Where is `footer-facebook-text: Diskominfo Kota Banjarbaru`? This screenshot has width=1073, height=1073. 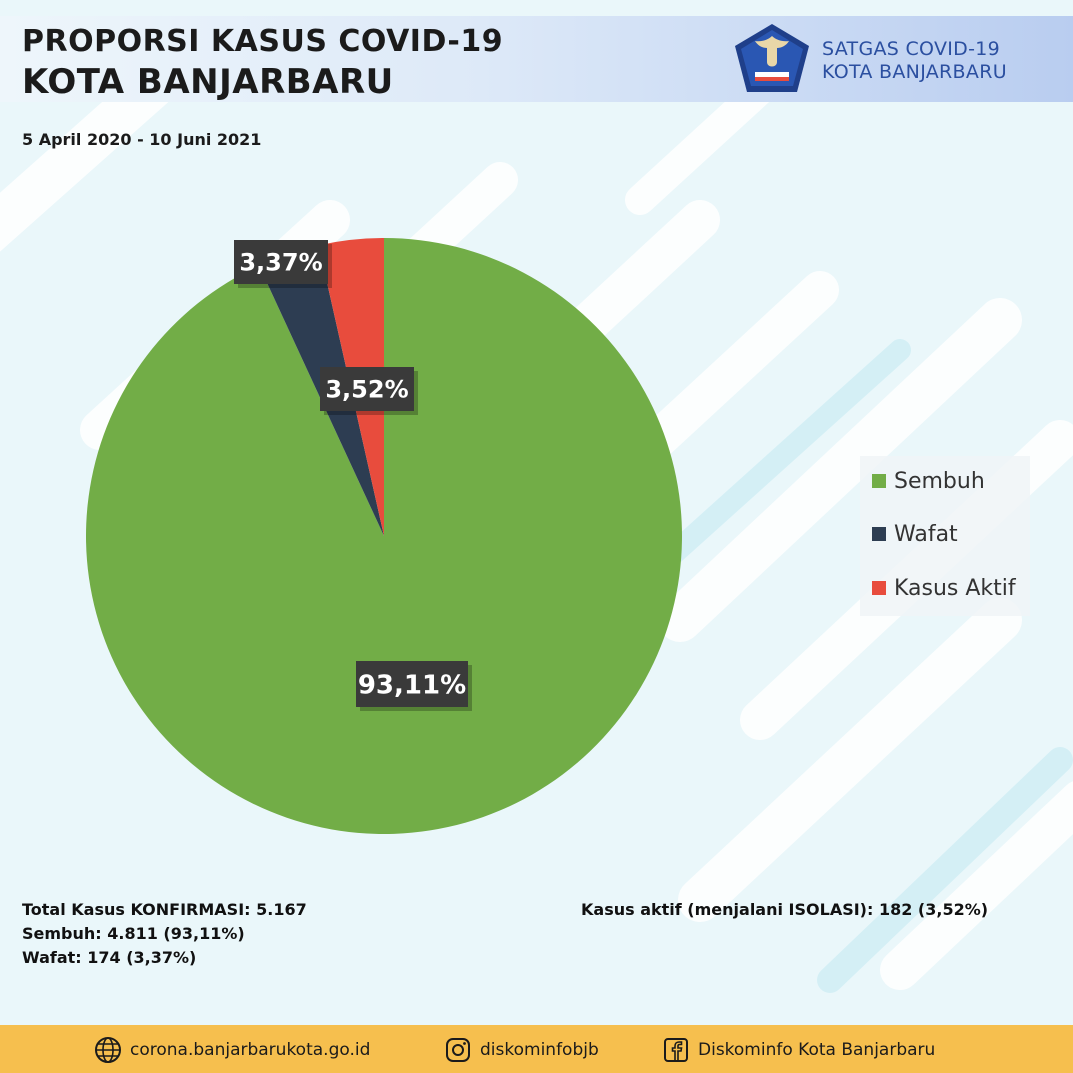
footer-facebook-text: Diskominfo Kota Banjarbaru is located at coordinates (817, 1050).